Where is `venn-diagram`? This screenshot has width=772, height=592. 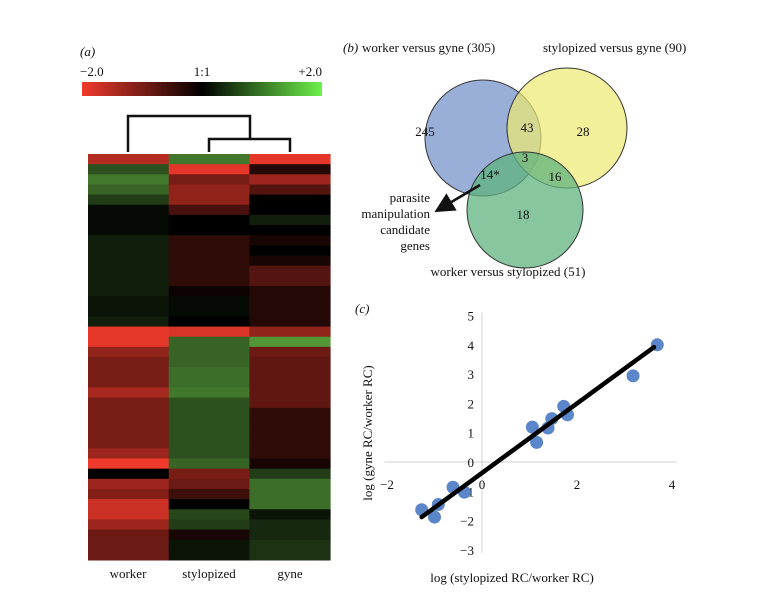
venn-diagram is located at coordinates (526, 168).